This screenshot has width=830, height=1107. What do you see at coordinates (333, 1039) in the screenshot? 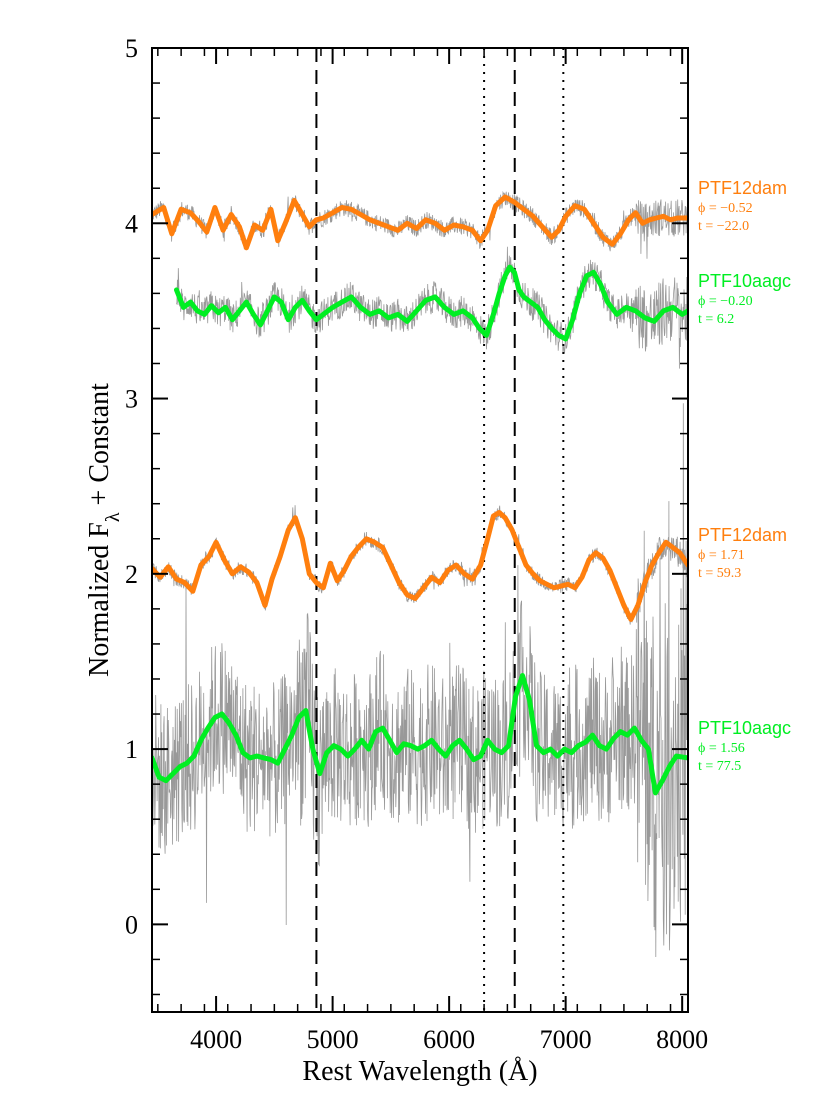
I see `x-tick-label: 5000` at bounding box center [333, 1039].